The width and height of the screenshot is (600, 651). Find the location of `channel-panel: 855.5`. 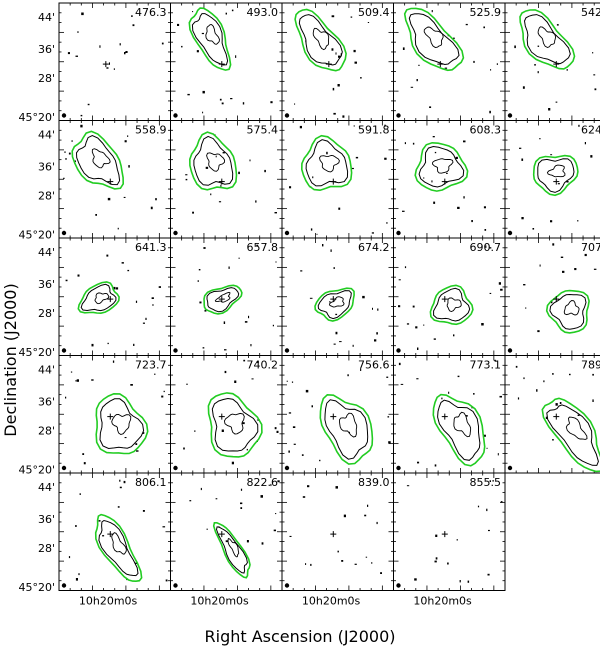

channel-panel: 855.5 is located at coordinates (449, 531).